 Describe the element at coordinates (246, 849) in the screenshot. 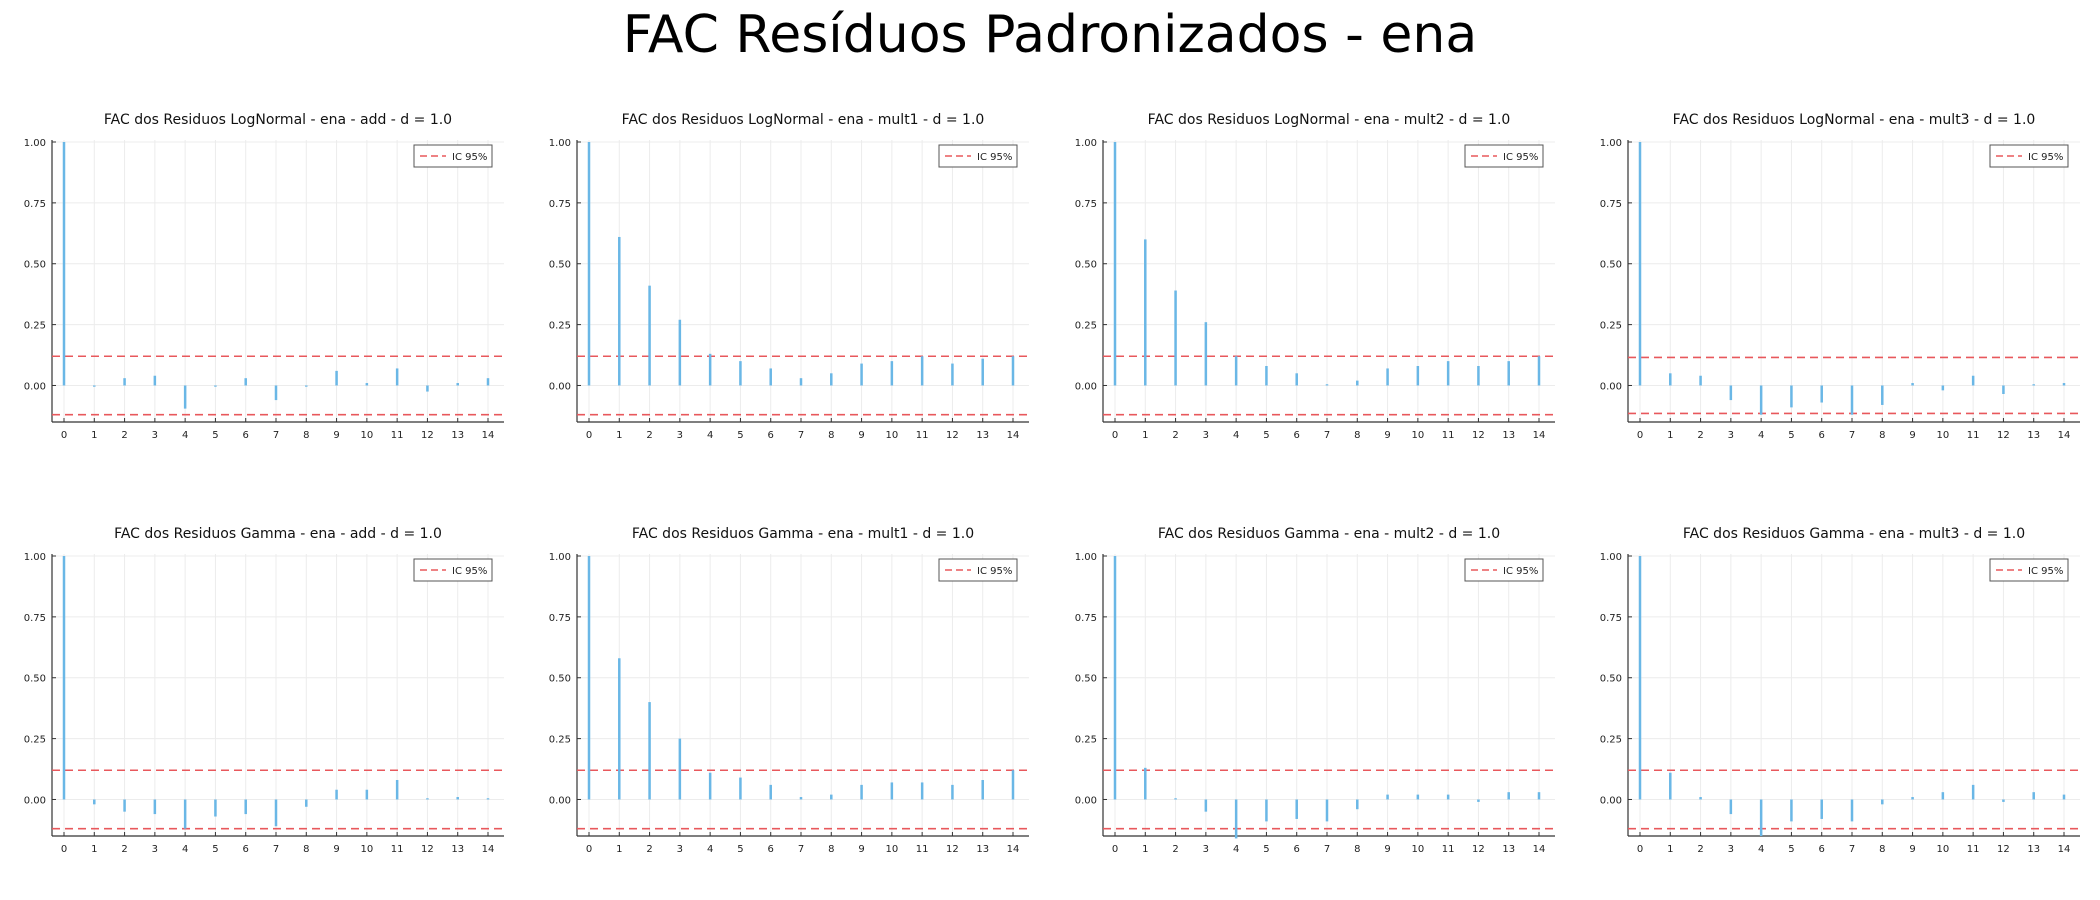

I see `x-tick-label: 6` at that location.